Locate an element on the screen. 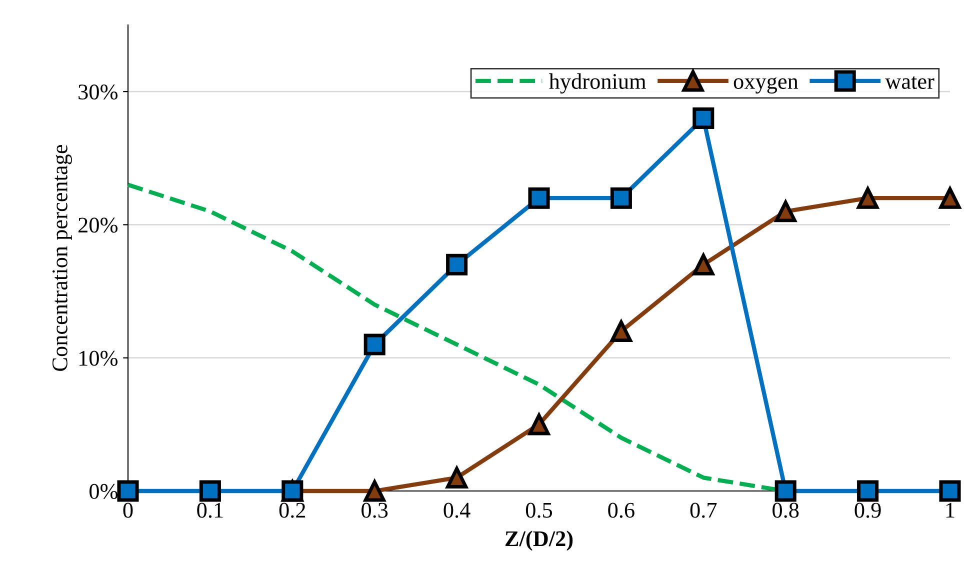 This screenshot has width=964, height=577. x-tick-label: 1 is located at coordinates (950, 510).